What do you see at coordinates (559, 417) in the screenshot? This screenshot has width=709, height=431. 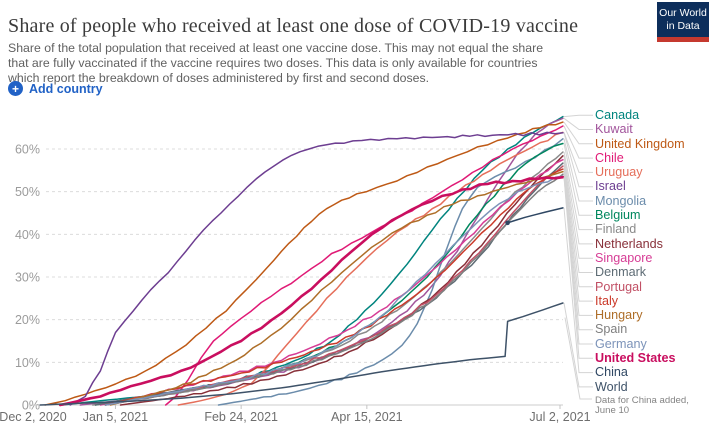 I see `x-tick-label-4: Jul 2, 2021` at bounding box center [559, 417].